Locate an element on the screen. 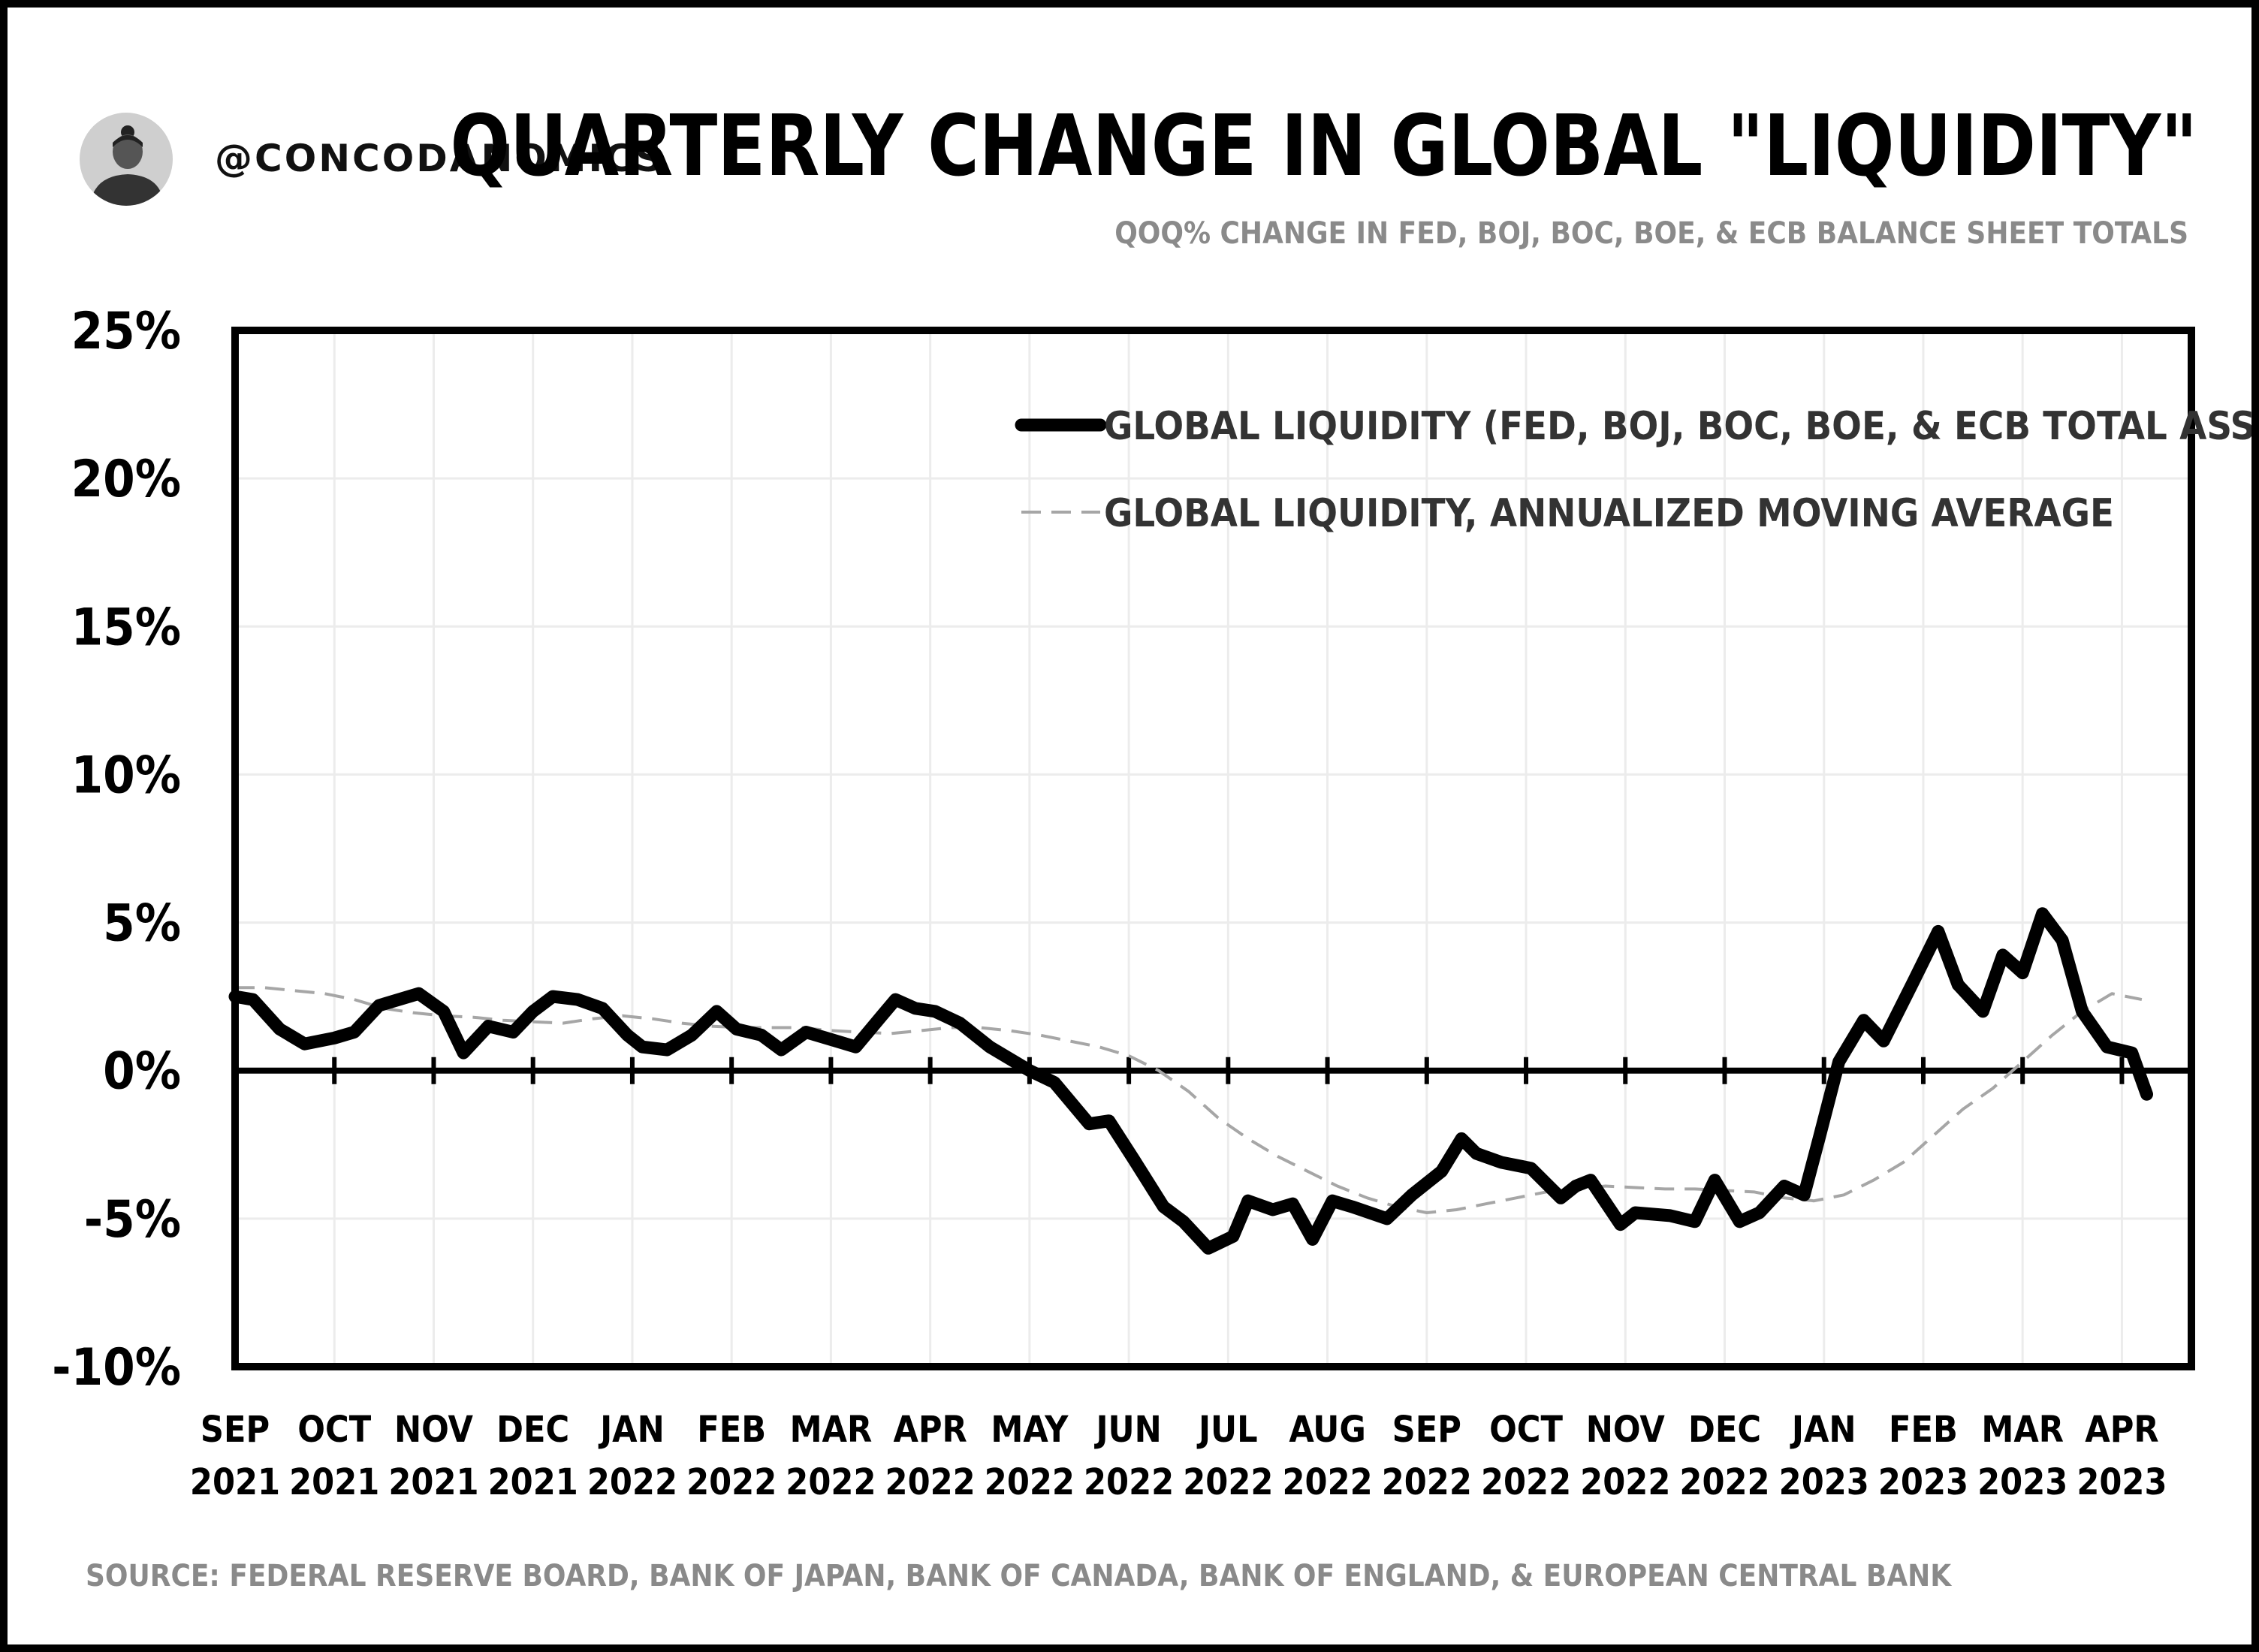 The height and width of the screenshot is (1652, 2259). y-tick-label: 20% is located at coordinates (126, 479).